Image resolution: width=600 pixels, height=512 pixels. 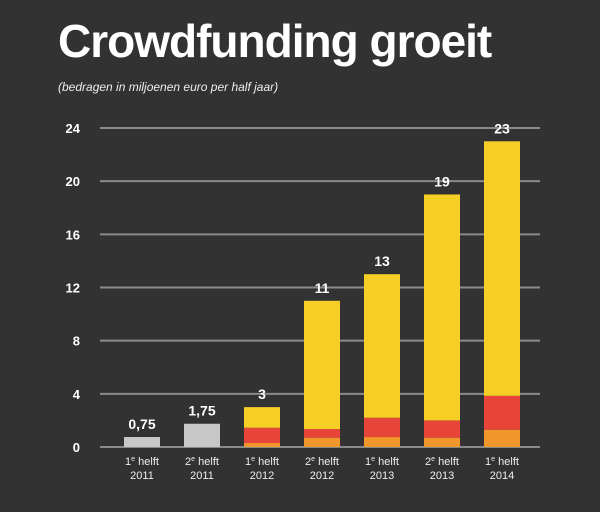 I want to click on y-tick-label: 12, so click(x=73, y=288).